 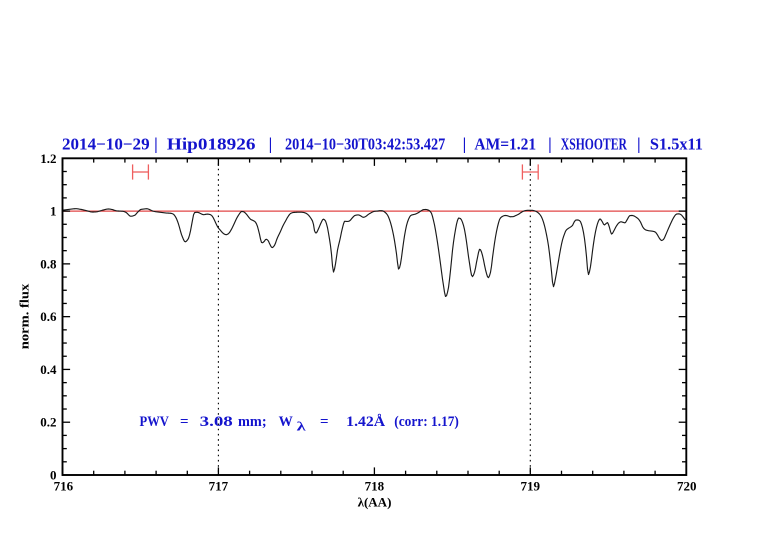 I want to click on svg-text: 717, so click(x=219, y=486).